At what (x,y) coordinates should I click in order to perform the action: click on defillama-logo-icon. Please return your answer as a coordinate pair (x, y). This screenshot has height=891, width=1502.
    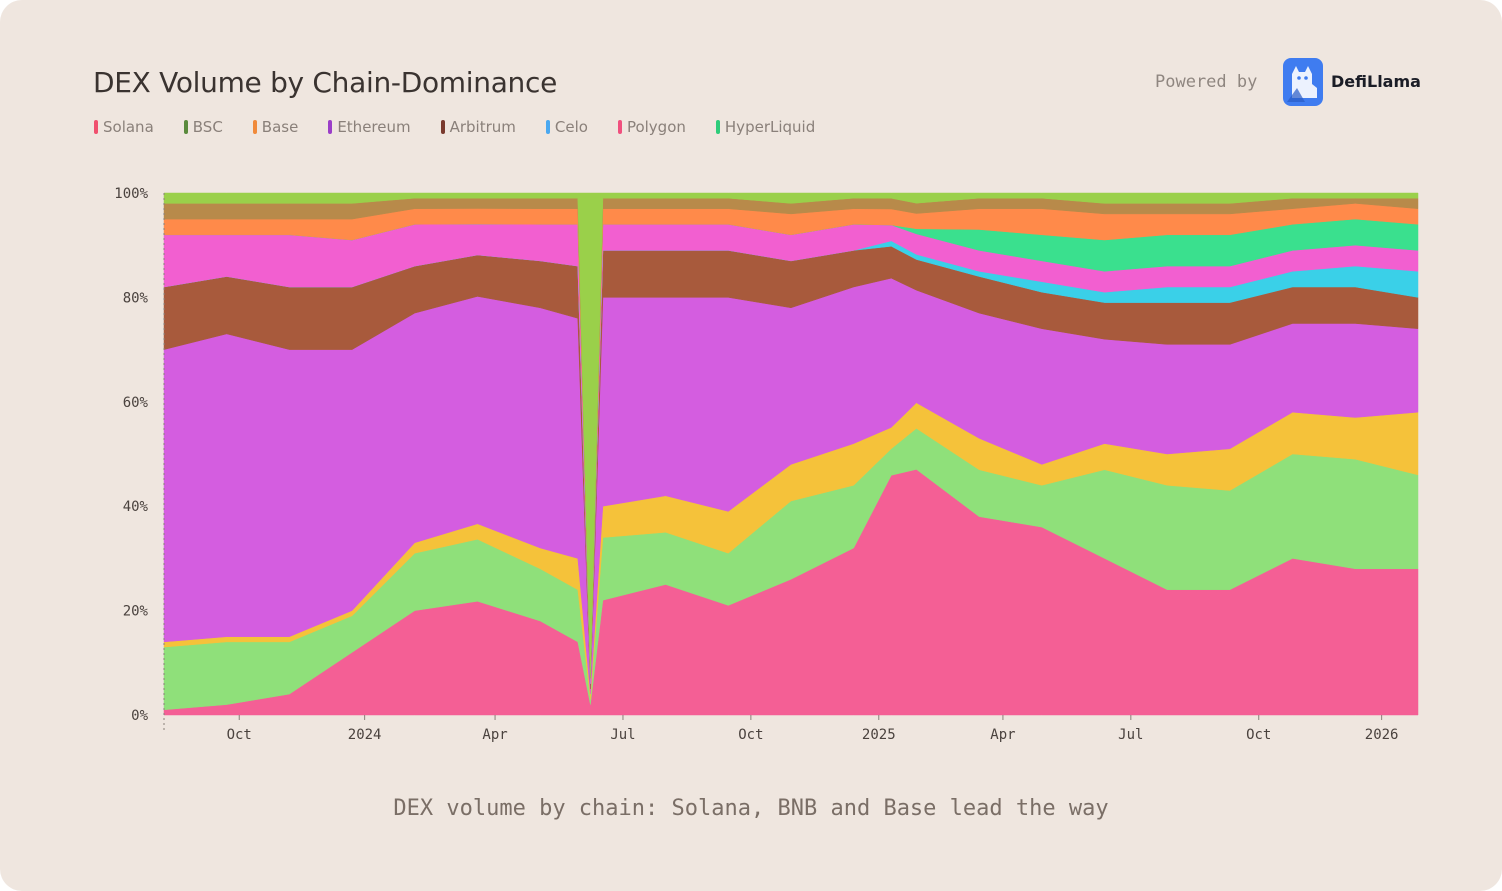
    Looking at the image, I should click on (1303, 82).